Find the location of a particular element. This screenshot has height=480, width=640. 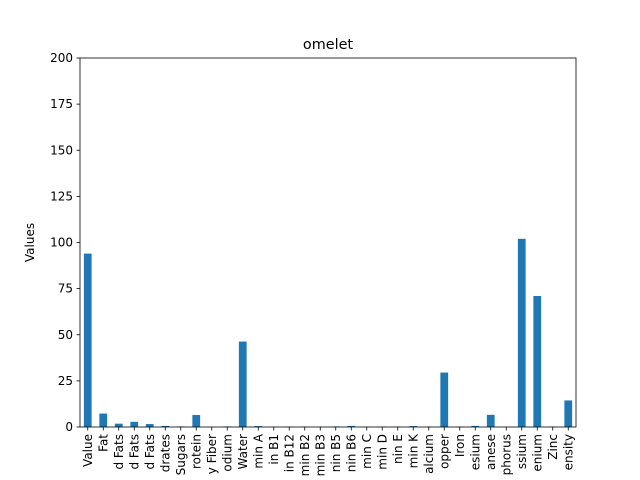

x-tick-label: min C is located at coordinates (367, 451).